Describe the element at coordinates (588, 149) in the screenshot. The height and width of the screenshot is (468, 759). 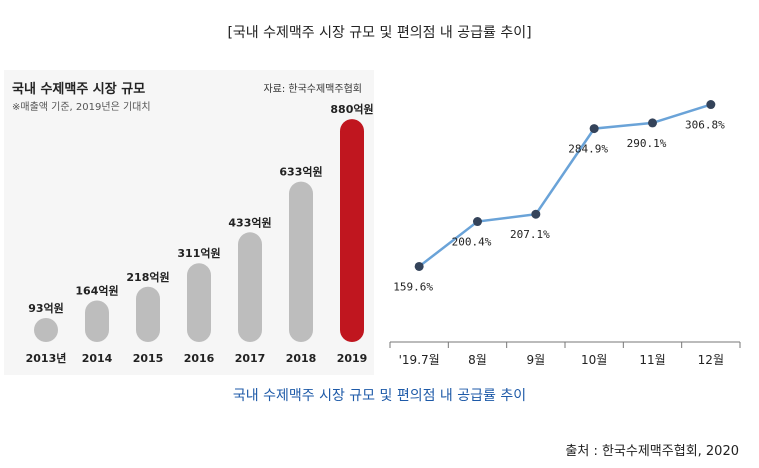
I see `point-value-label: 284.9%` at that location.